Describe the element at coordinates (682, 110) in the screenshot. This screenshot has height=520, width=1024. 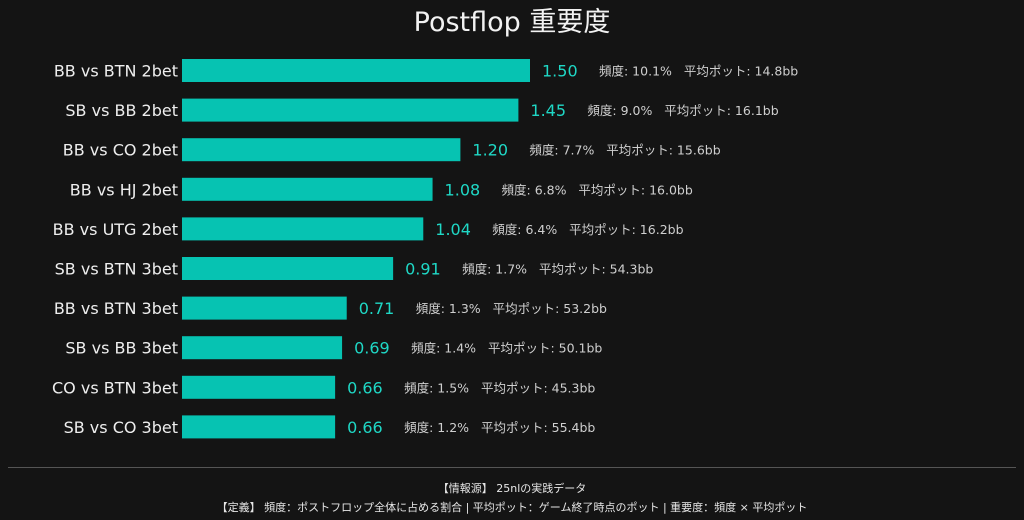
I see `annotation-label: 頻度: 9.0% 平均ポット: 16.1bb` at that location.